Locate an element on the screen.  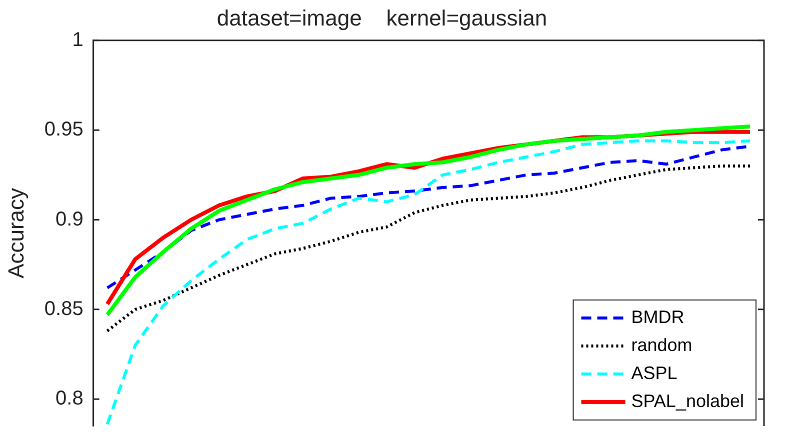
y-tick-label: 1 is located at coordinates (78, 39).